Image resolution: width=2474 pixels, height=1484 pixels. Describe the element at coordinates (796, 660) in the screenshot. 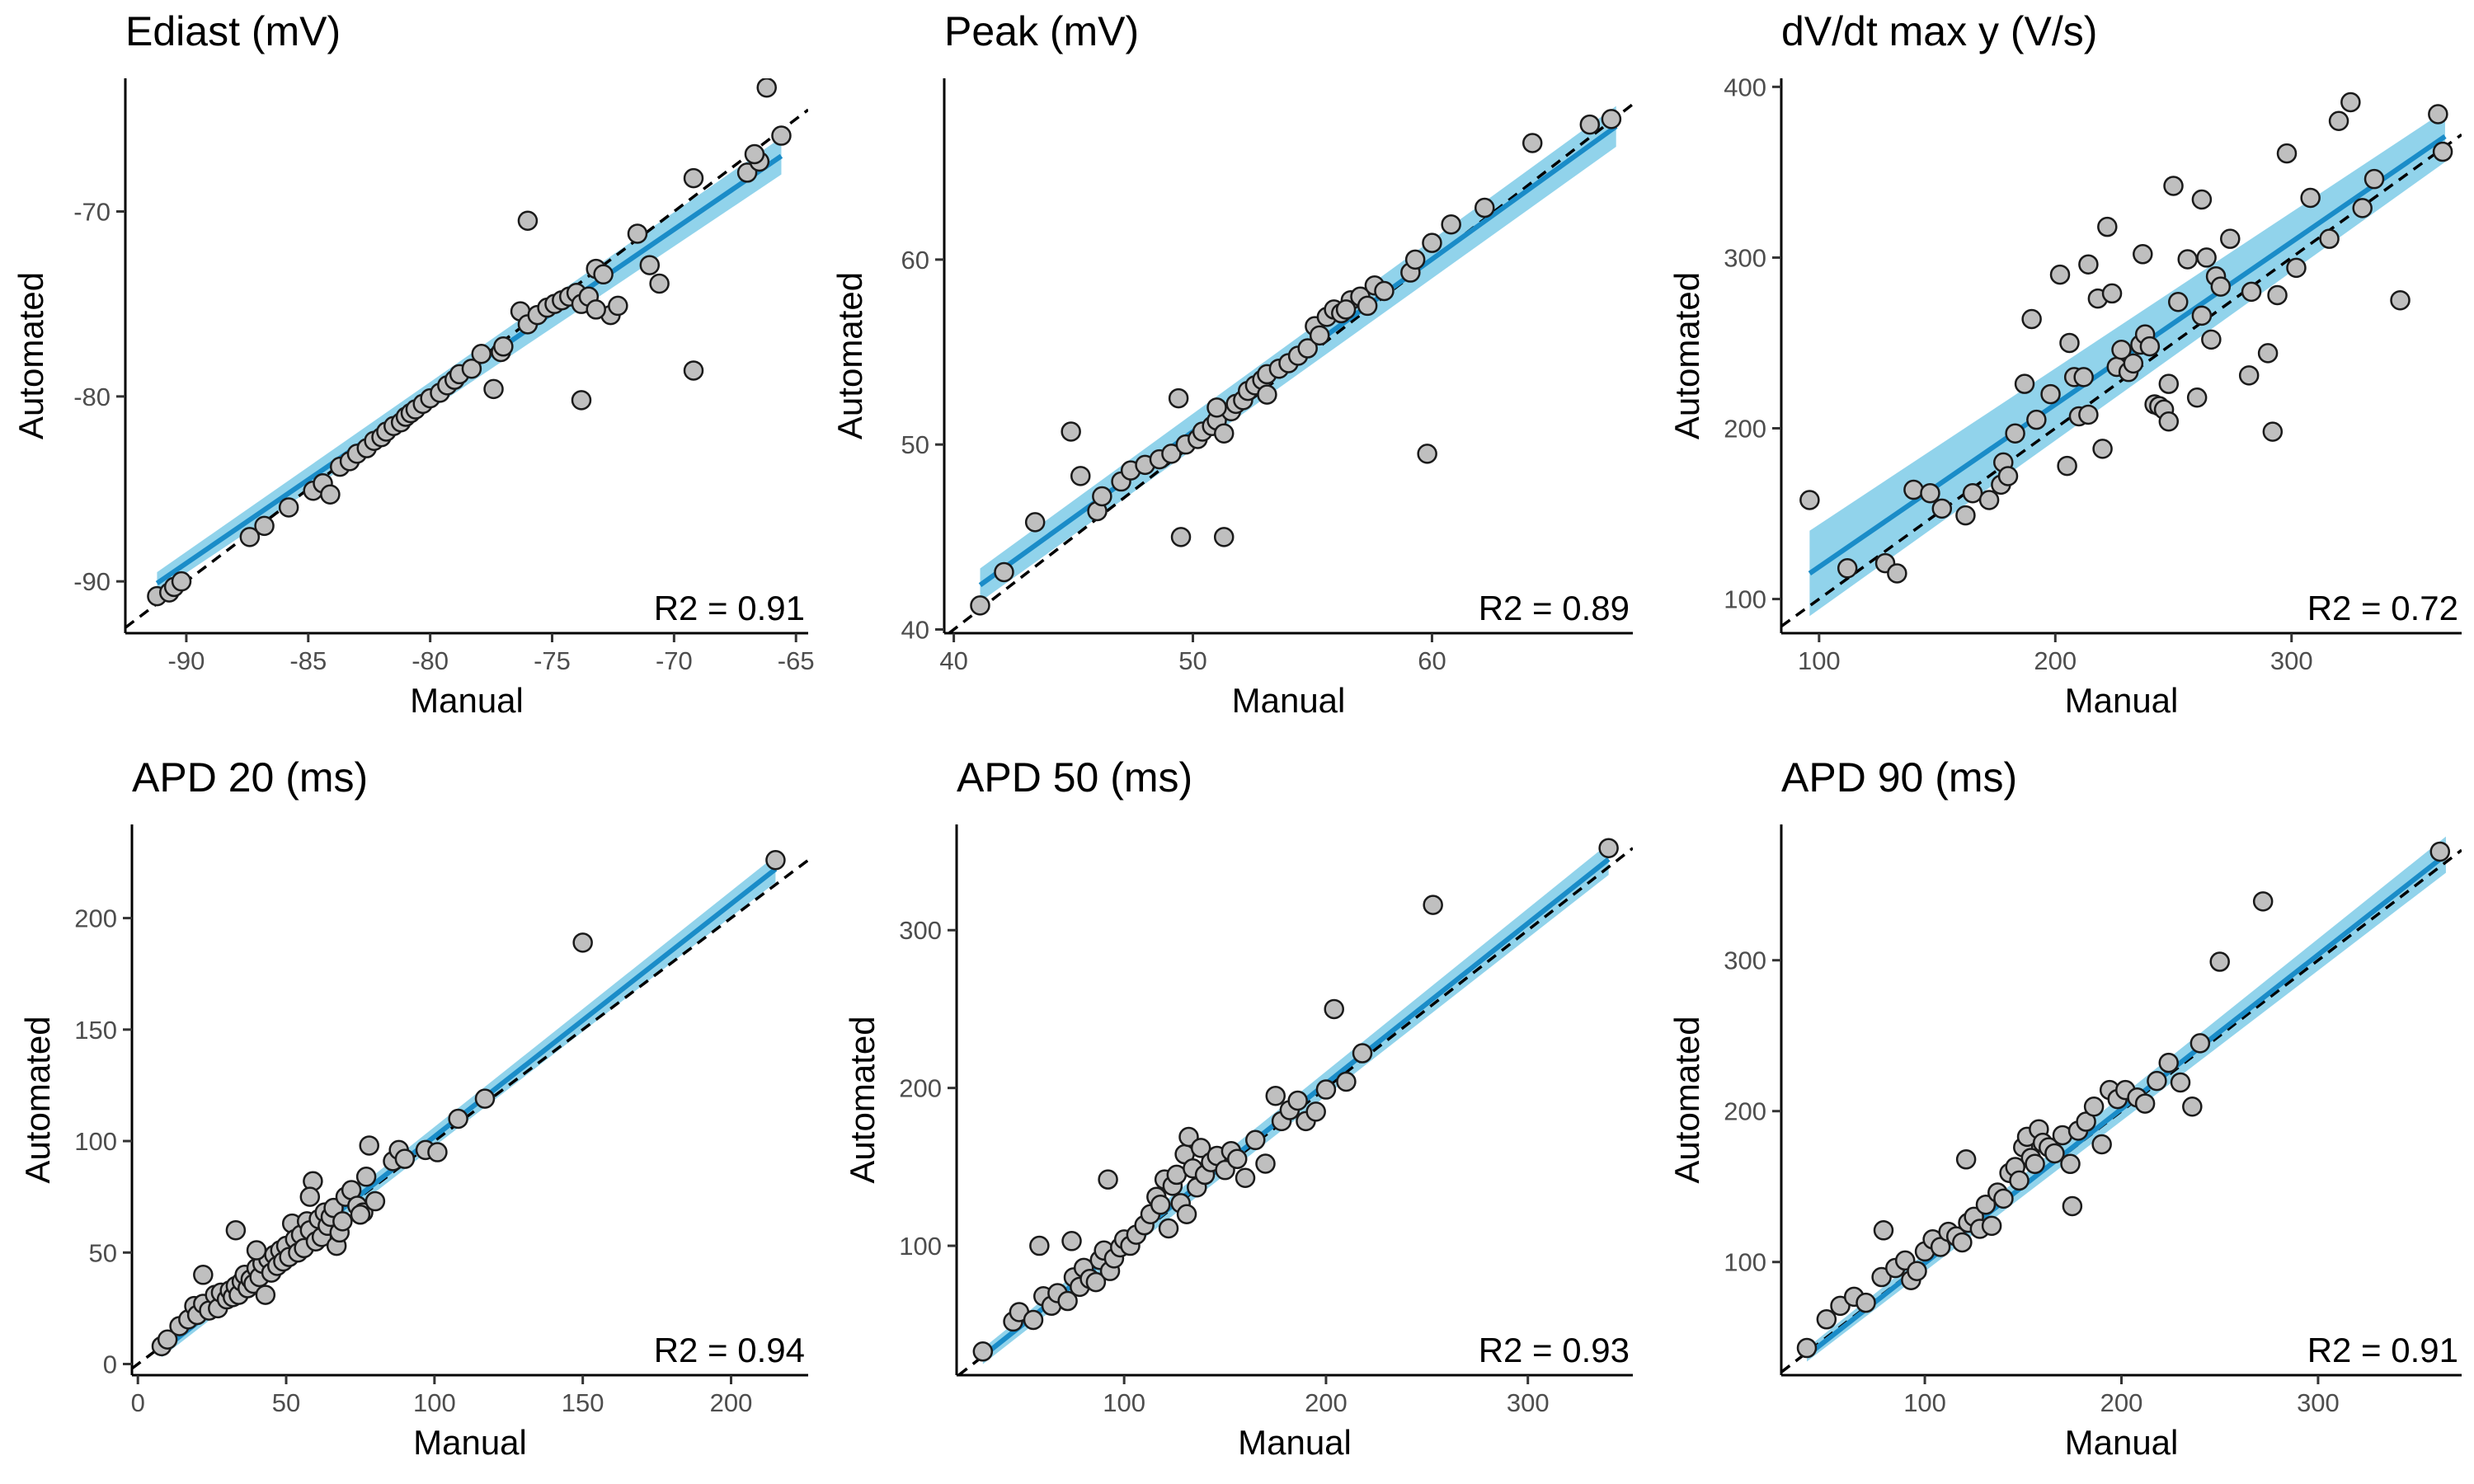

I see `x-tick-label: -65` at that location.